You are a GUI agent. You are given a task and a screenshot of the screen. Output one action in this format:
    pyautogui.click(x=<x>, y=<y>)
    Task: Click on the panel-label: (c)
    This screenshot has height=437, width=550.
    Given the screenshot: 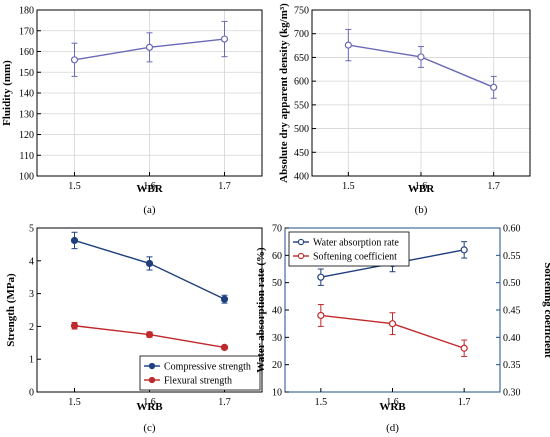 What is the action you would take?
    pyautogui.click(x=149, y=428)
    